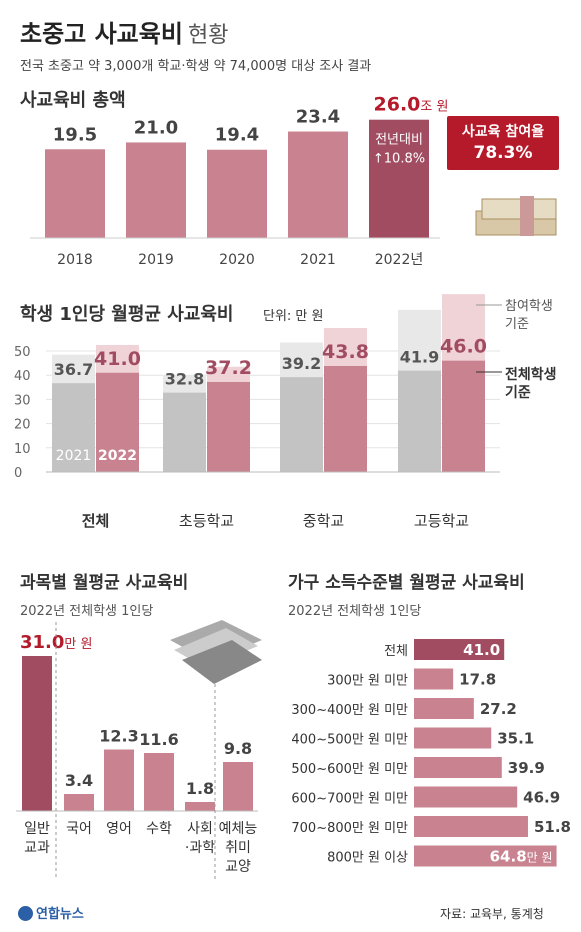  Describe the element at coordinates (349, 710) in the screenshot. I see `income-label-2: 300~400만 원 미만` at that location.